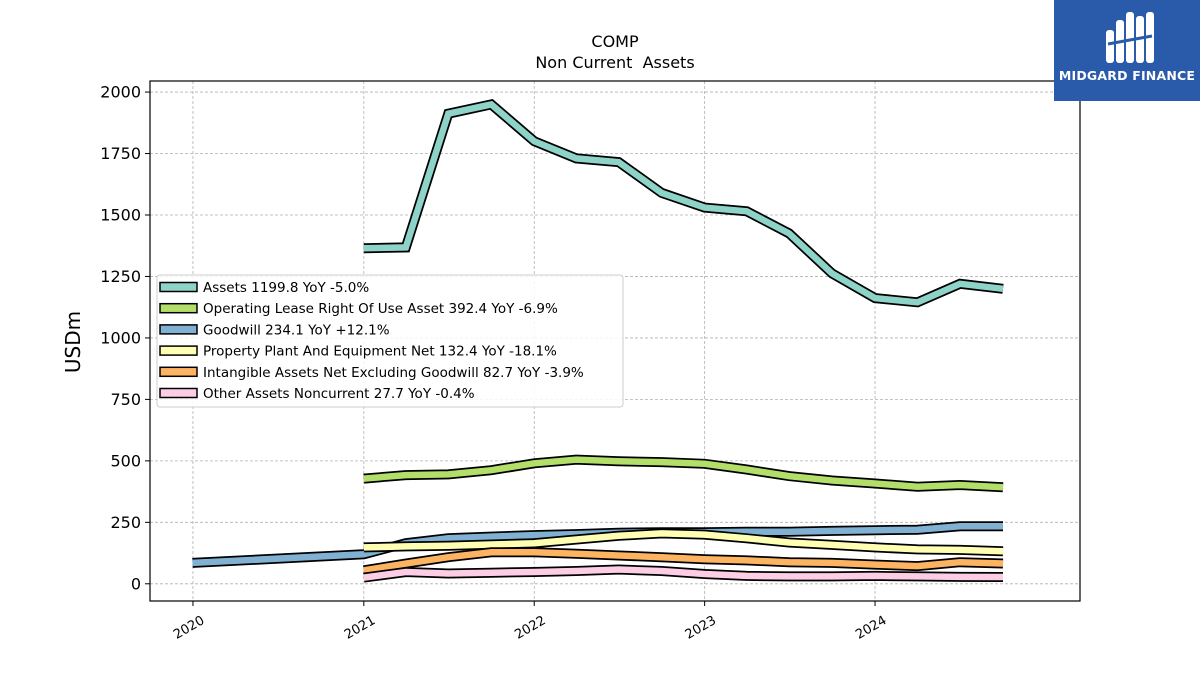 This screenshot has height=675, width=1200. Describe the element at coordinates (701, 628) in the screenshot. I see `x-tick-label: 2023` at that location.